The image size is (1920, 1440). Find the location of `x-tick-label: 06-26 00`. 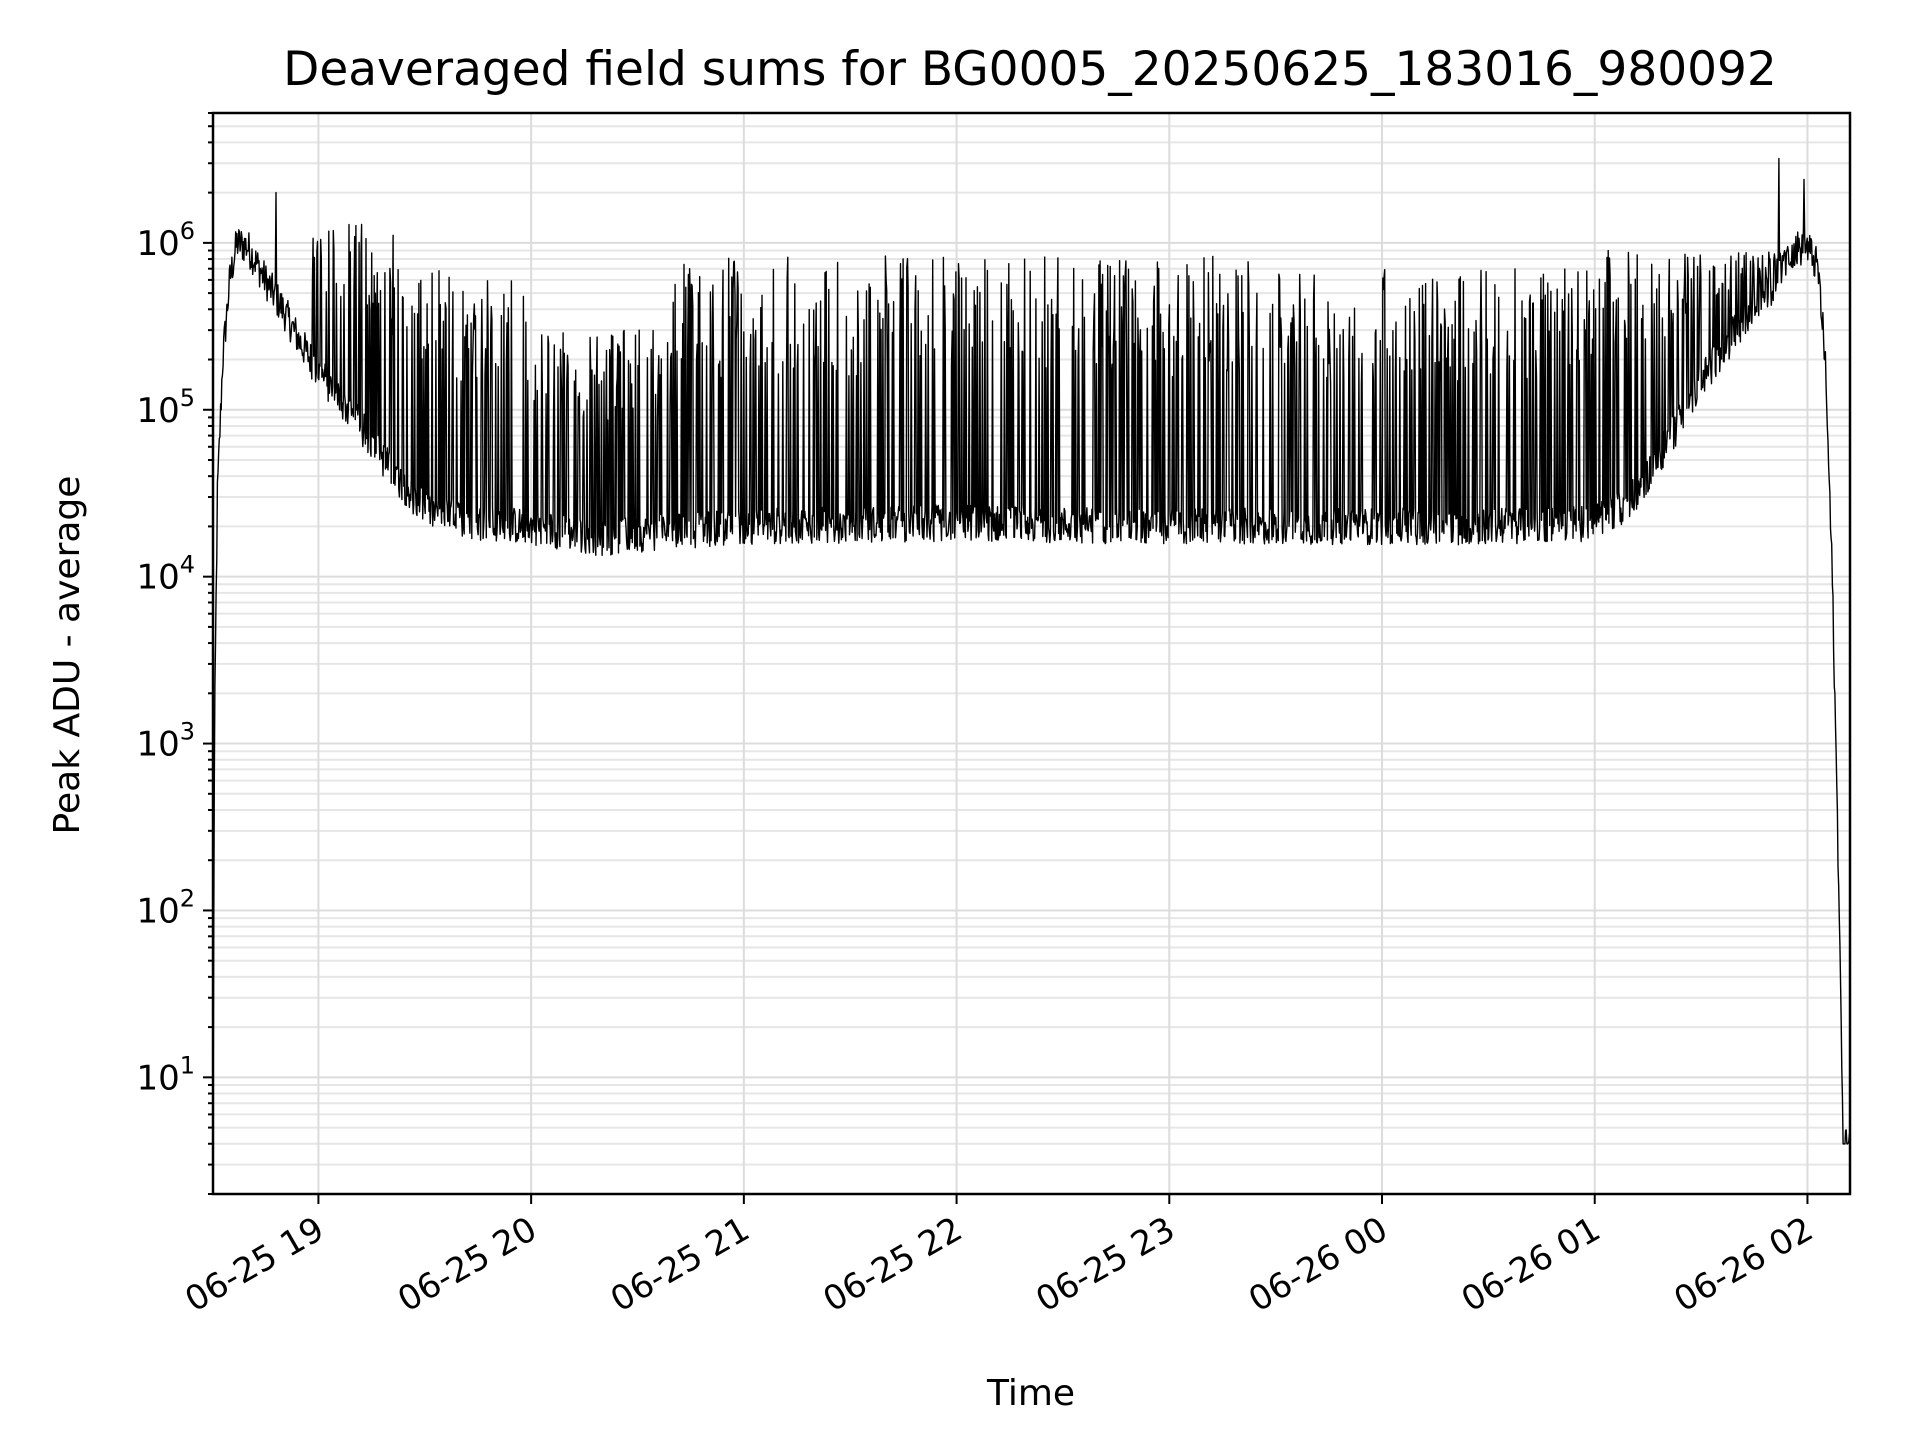

x-tick-label: 06-26 00 is located at coordinates (1318, 1264).